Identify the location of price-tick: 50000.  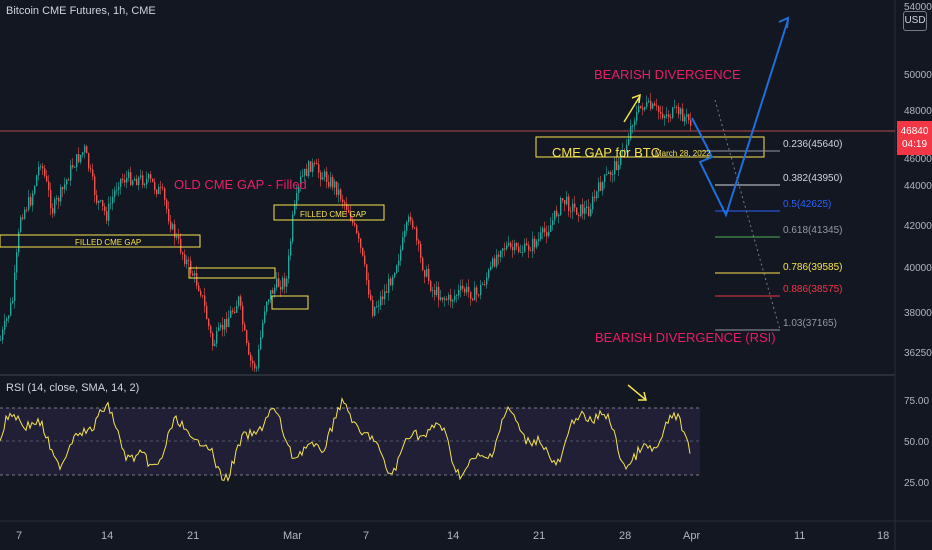
(918, 75).